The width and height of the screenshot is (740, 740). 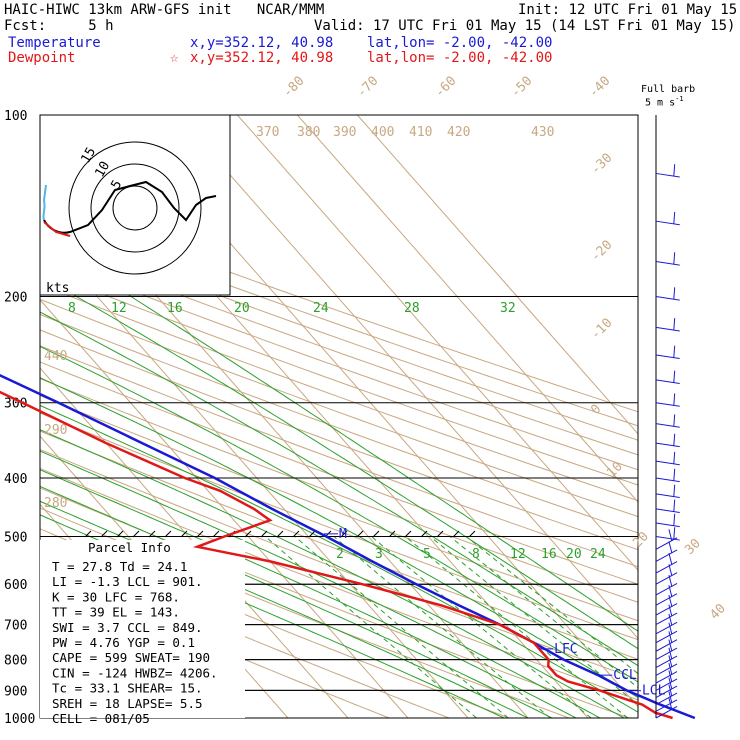 What do you see at coordinates (101, 718) in the screenshot?
I see `parcel-row: CELL = 081/05` at bounding box center [101, 718].